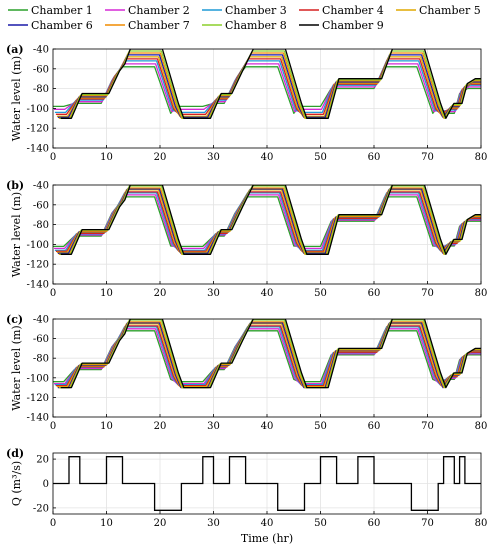 The width and height of the screenshot is (489, 550). What do you see at coordinates (42, 460) in the screenshot?
I see `y-tick-label: 20` at bounding box center [42, 460].